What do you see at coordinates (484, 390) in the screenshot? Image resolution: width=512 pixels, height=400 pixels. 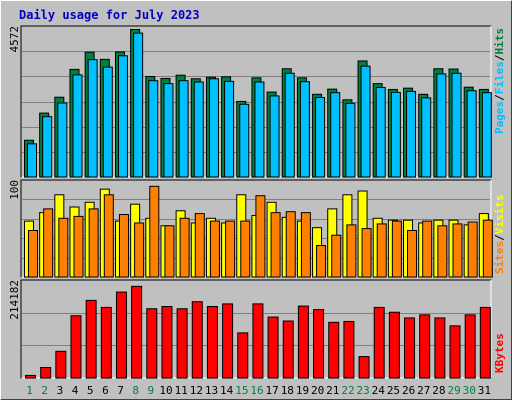 I see `day-label: 31` at bounding box center [484, 390].